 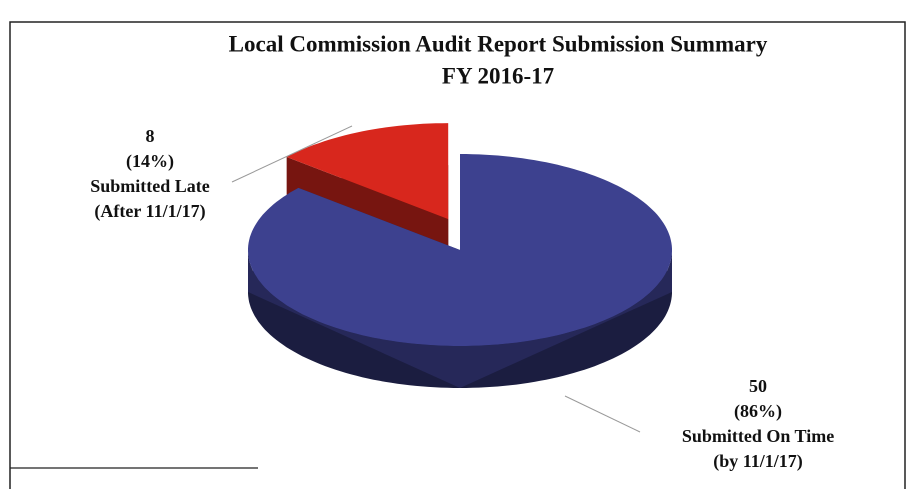 I want to click on data-label: (86%), so click(x=758, y=411).